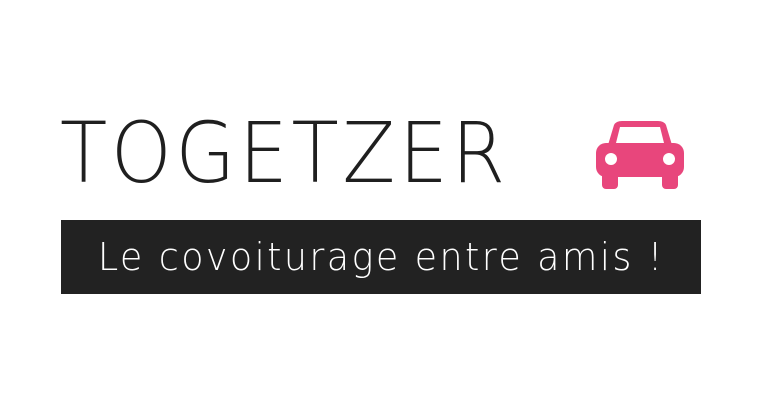  What do you see at coordinates (304, 153) in the screenshot?
I see `brand-row: TOGETZER` at bounding box center [304, 153].